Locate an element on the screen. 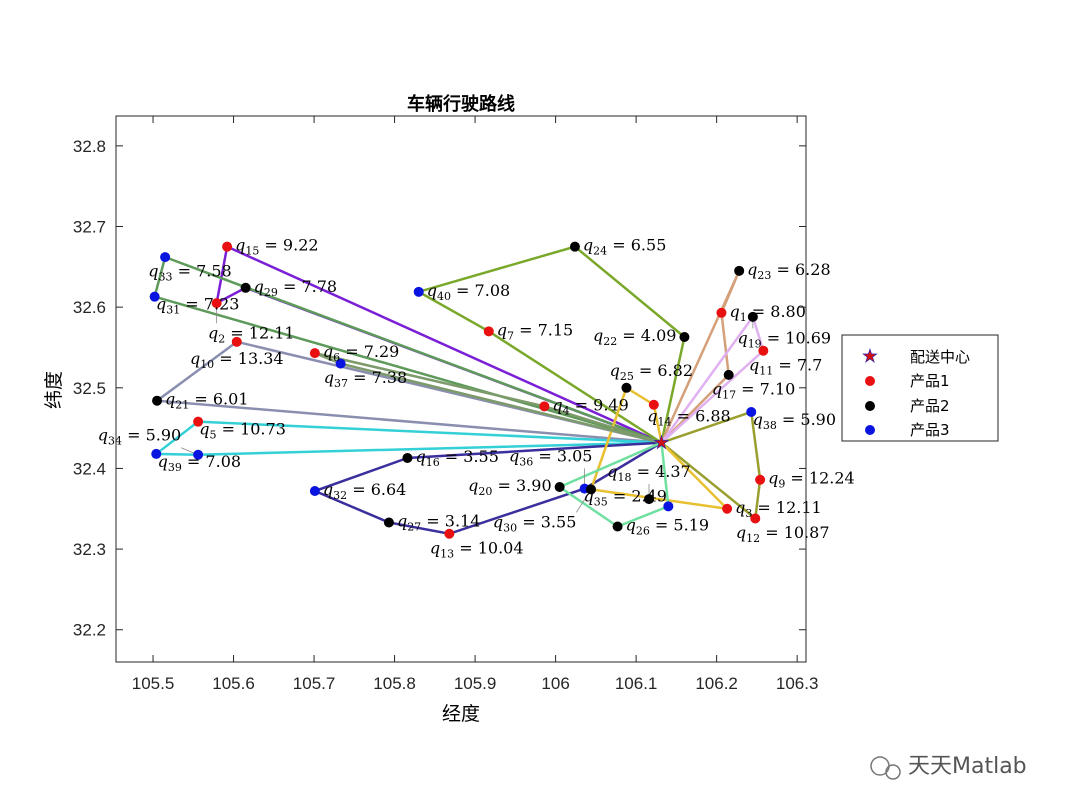 The image size is (1080, 810). point-label: q12 = 10.87 is located at coordinates (783, 534).